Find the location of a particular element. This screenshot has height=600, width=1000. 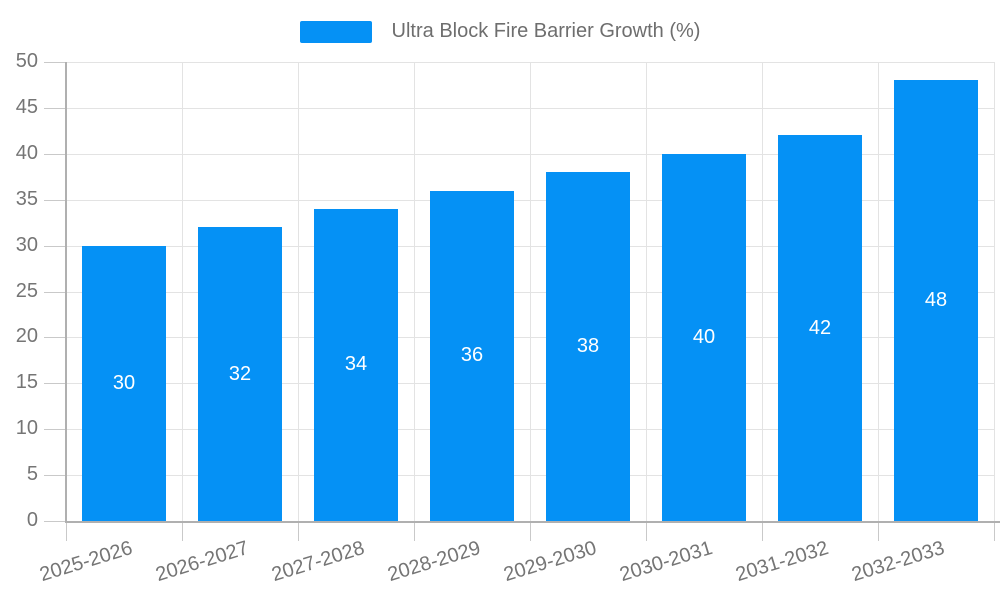

bar-2028-2029: 36 is located at coordinates (472, 355).